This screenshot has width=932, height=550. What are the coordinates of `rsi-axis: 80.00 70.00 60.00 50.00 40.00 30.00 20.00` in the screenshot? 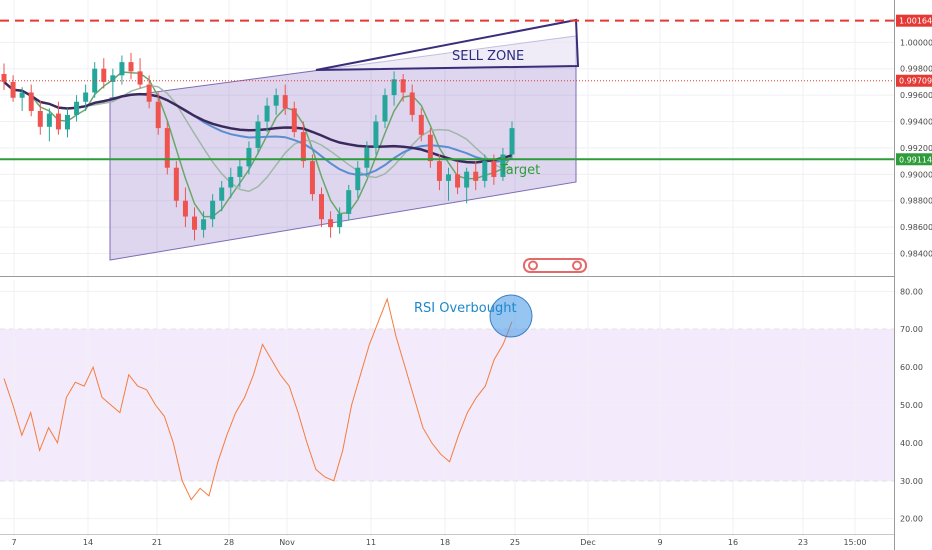 It's located at (911, 405).